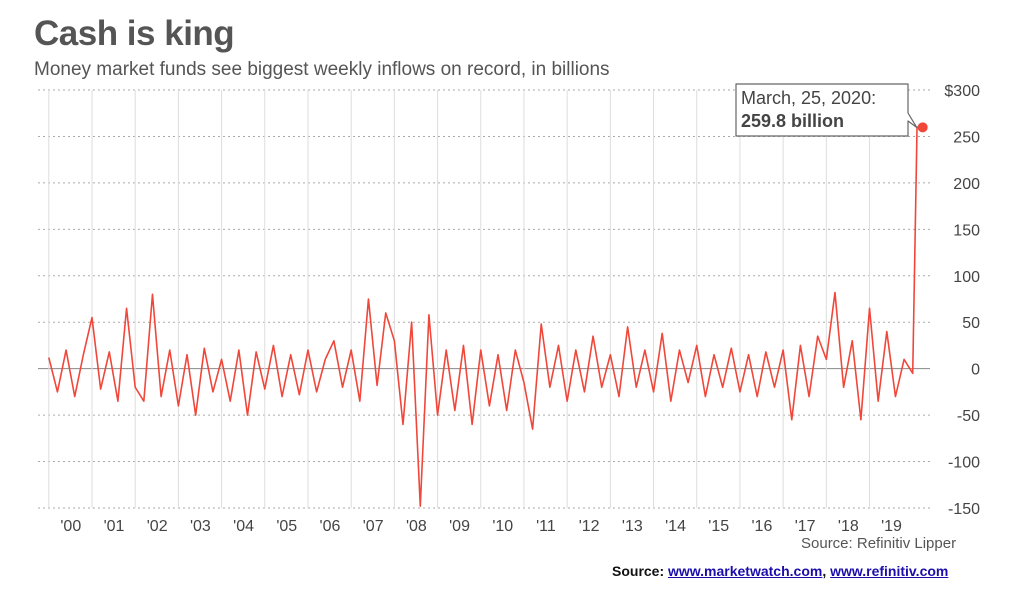 The width and height of the screenshot is (1024, 597). I want to click on y-tick-label: 100, so click(966, 277).